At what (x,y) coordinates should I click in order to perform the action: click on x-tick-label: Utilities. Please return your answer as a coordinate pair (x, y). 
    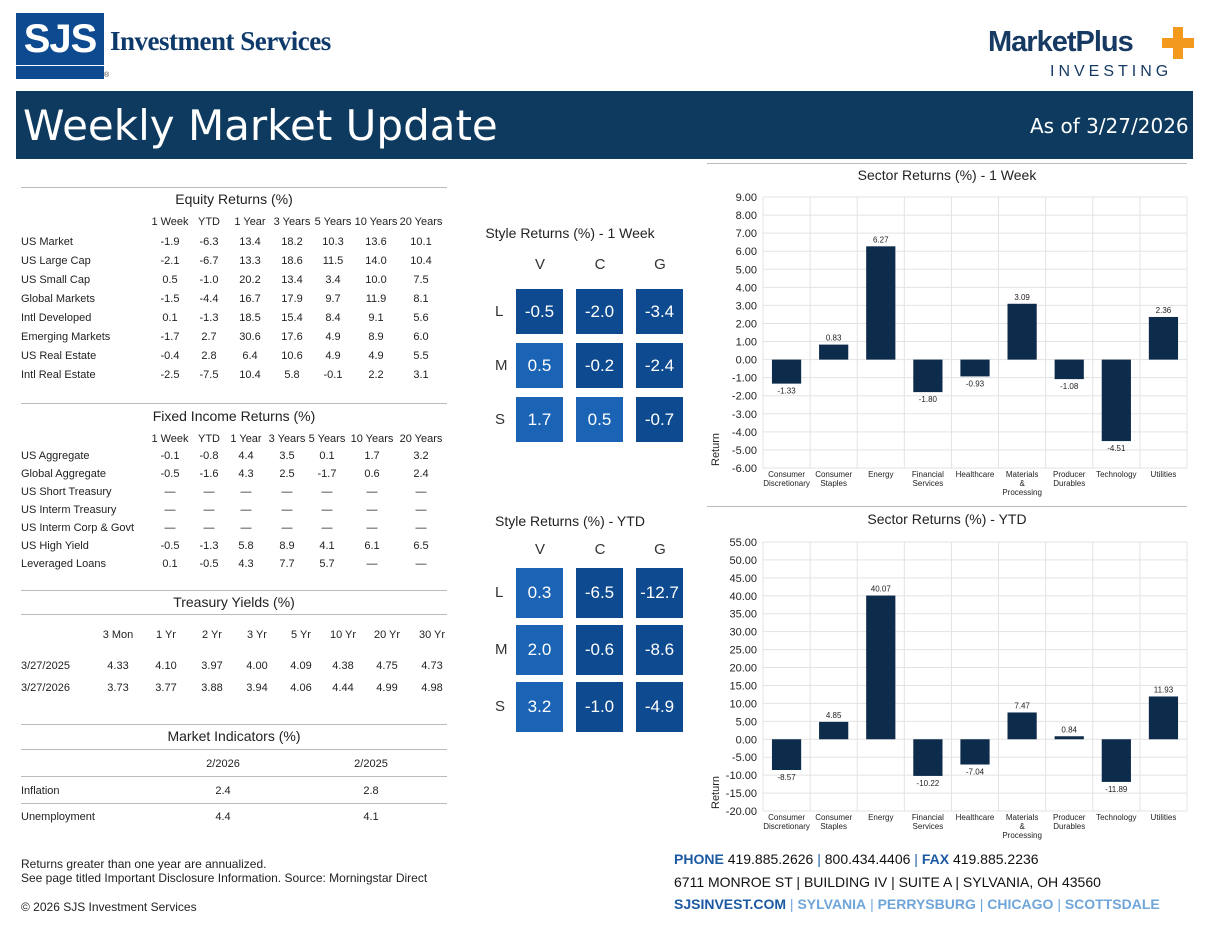
    Looking at the image, I should click on (1164, 474).